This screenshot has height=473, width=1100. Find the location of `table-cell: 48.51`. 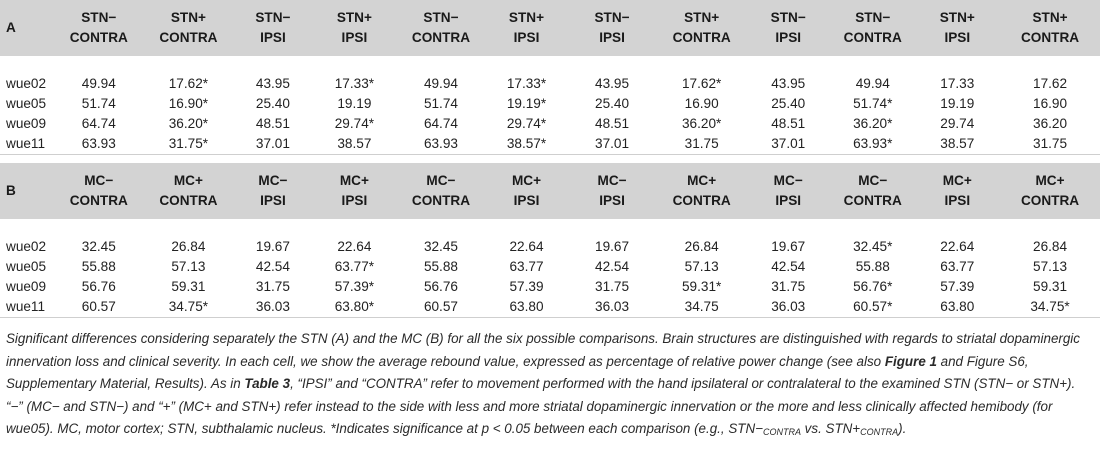

table-cell: 48.51 is located at coordinates (612, 123).